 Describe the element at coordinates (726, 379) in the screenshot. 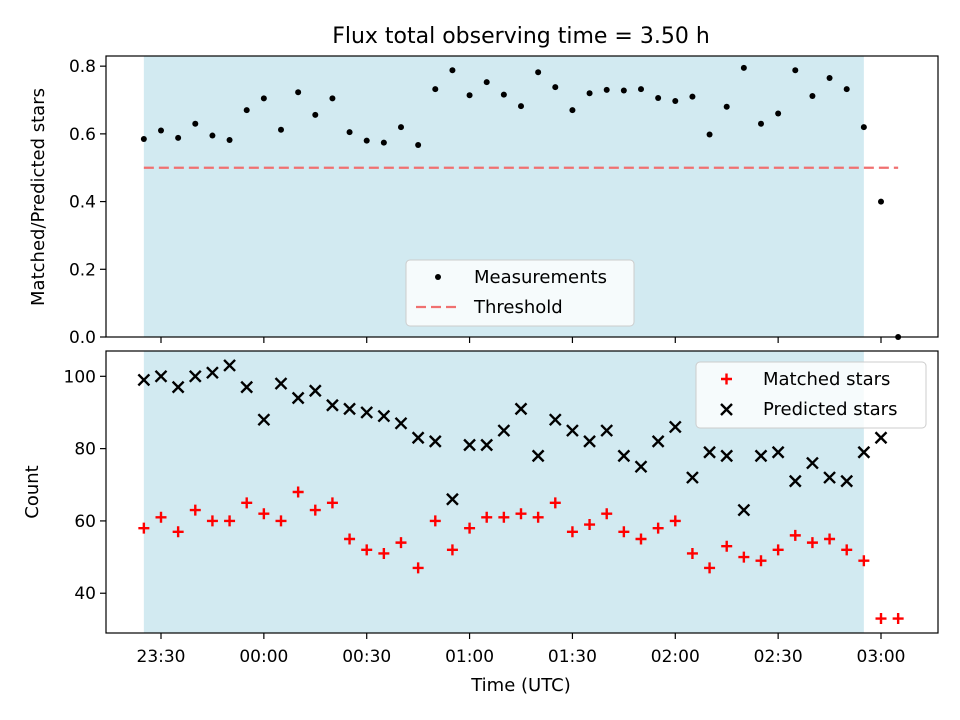

I see `legend-matched-marker` at that location.